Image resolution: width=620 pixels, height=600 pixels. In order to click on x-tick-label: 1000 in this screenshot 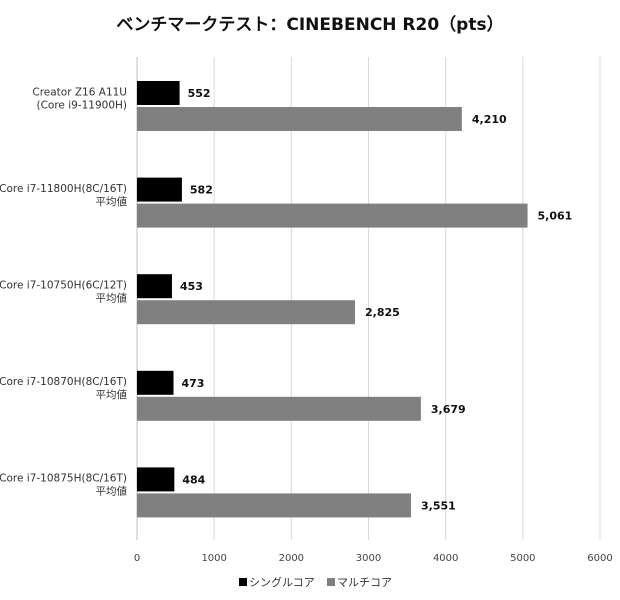, I will do `click(213, 558)`.